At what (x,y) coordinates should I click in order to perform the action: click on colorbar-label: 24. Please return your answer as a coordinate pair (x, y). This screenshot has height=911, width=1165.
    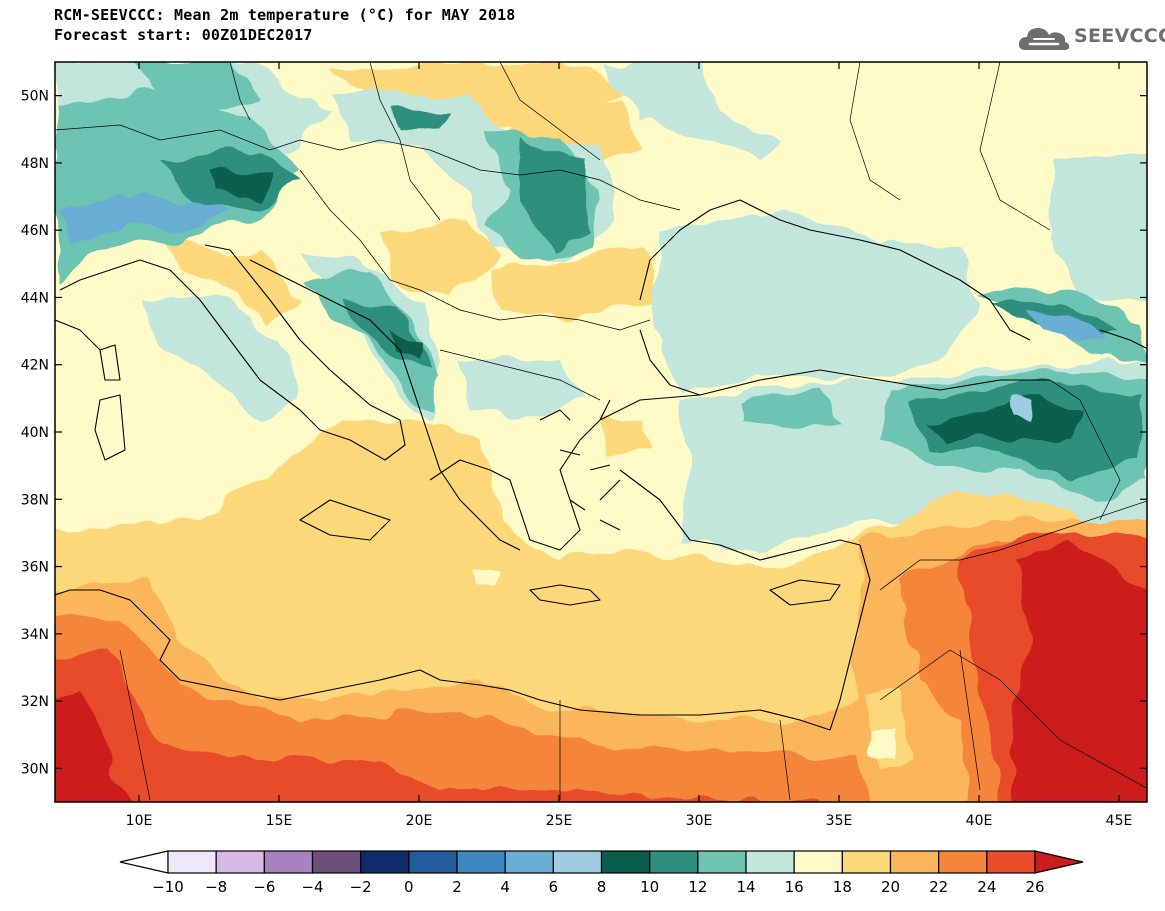
    Looking at the image, I should click on (986, 887).